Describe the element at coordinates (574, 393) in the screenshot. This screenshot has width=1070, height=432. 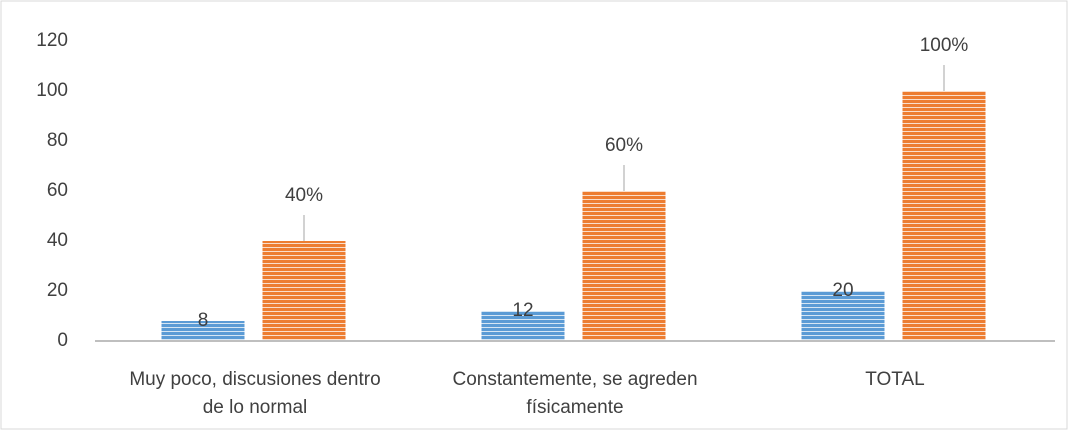
I see `x-tick-label: Constantemente, se agreden físicamente` at that location.